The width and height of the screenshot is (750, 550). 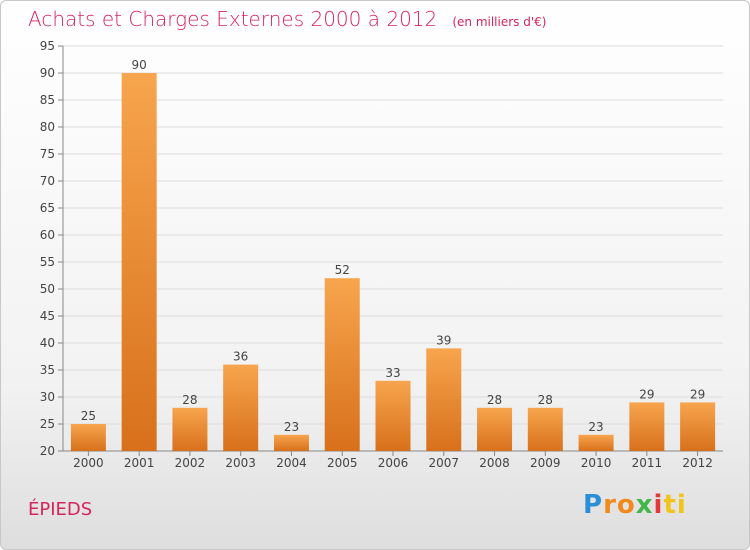 What do you see at coordinates (88, 416) in the screenshot?
I see `data-label: 25` at bounding box center [88, 416].